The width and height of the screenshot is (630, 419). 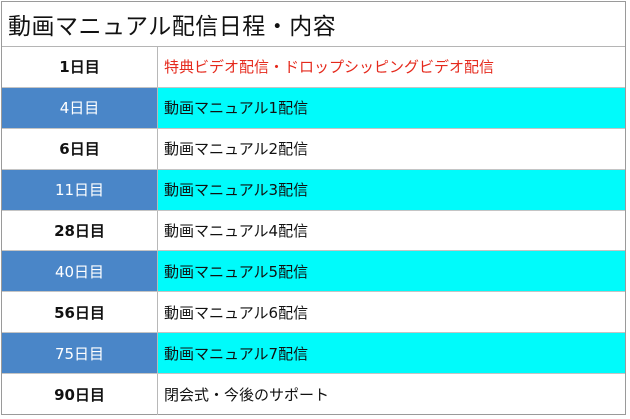 I want to click on table-row: 11日目 動画マニュアル3配信, so click(x=313, y=190).